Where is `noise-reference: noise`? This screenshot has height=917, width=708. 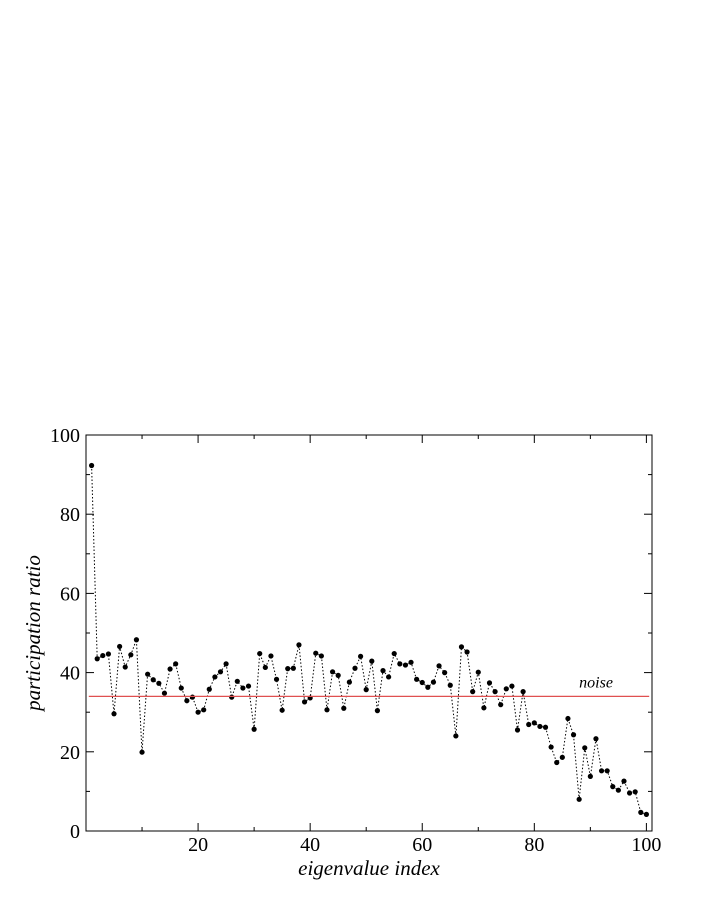
noise-reference: noise is located at coordinates (369, 685).